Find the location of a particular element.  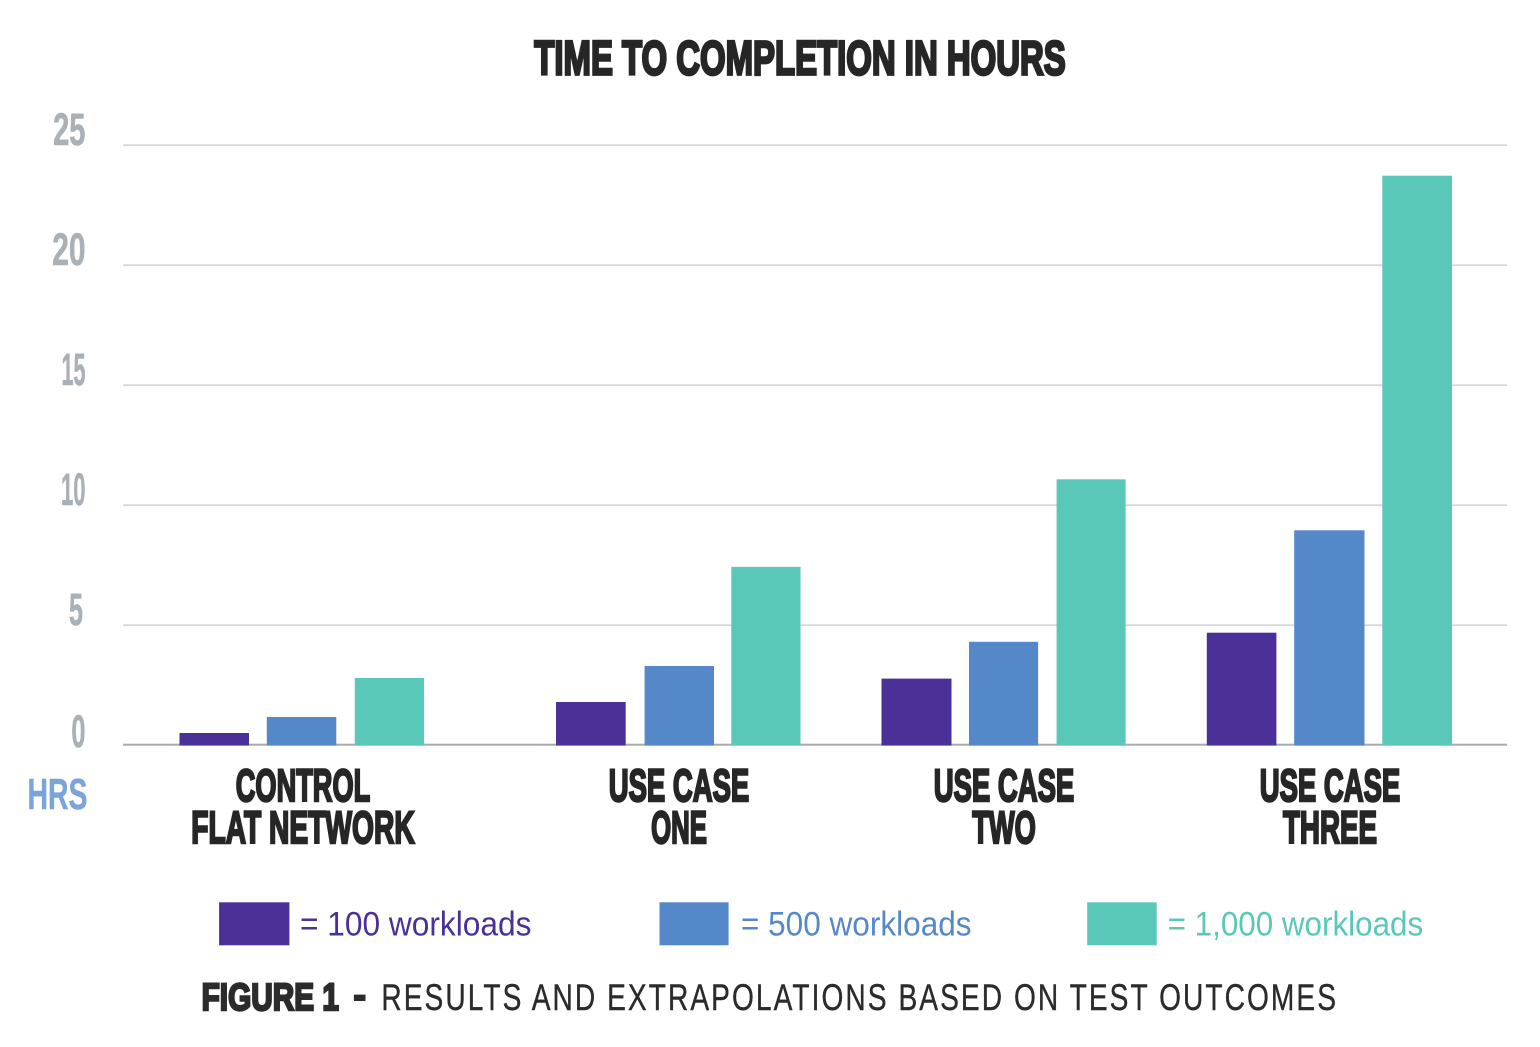

svg-text: ONE is located at coordinates (679, 827).